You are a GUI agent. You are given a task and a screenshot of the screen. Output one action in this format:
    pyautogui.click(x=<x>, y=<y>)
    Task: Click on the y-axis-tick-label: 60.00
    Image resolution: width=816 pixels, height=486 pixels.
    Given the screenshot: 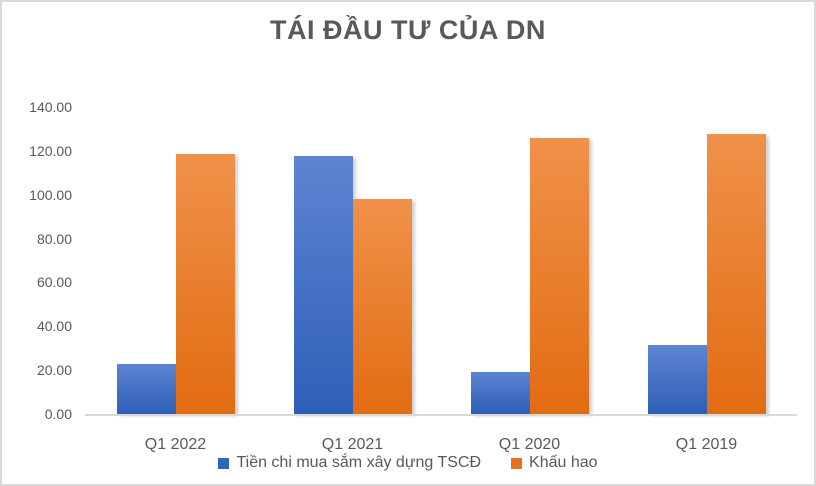 What is the action you would take?
    pyautogui.click(x=54, y=282)
    